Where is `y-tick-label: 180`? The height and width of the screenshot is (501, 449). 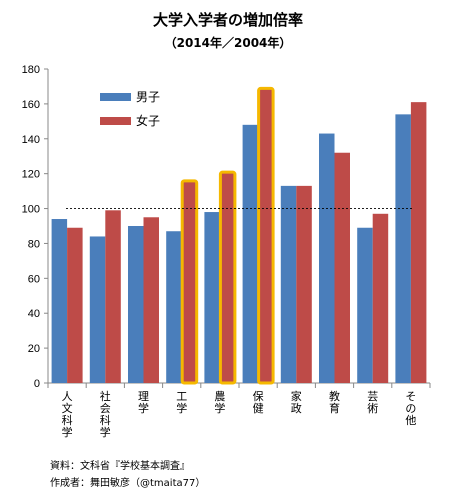 y-tick-label: 180 is located at coordinates (31, 70).